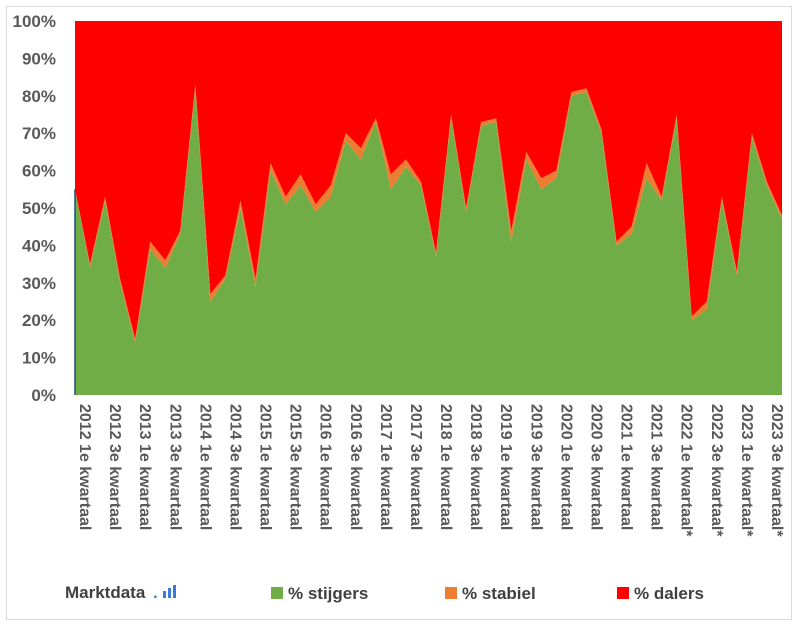  I want to click on x-tick-label: 2022 1e kwartaal*, so click(686, 470).